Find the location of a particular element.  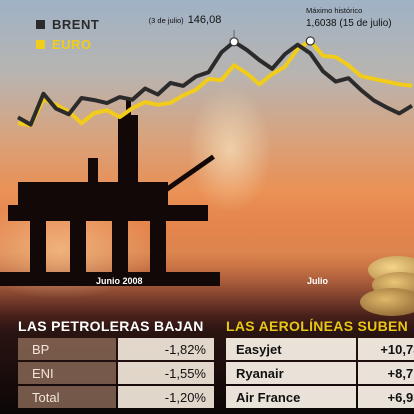

euro-peak-note: Máximo histórico is located at coordinates (334, 10).